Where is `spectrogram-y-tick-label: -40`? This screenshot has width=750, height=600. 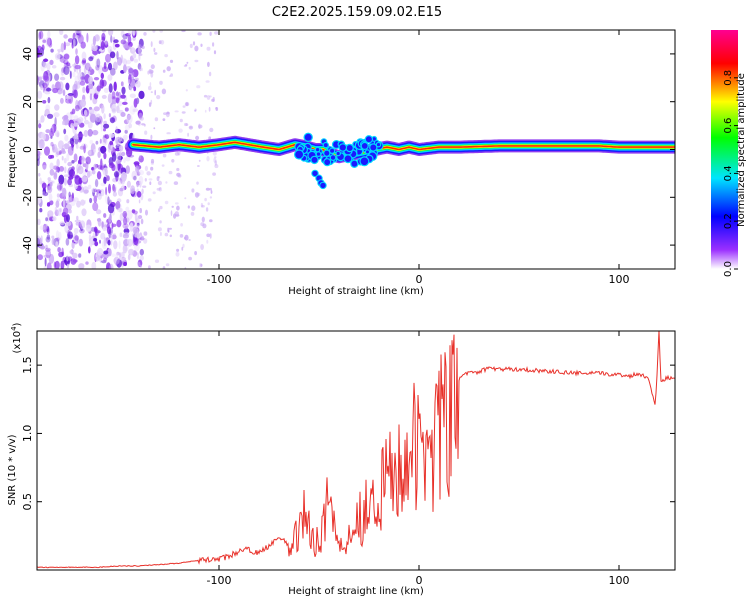 spectrogram-y-tick-label: -40 is located at coordinates (27, 245).